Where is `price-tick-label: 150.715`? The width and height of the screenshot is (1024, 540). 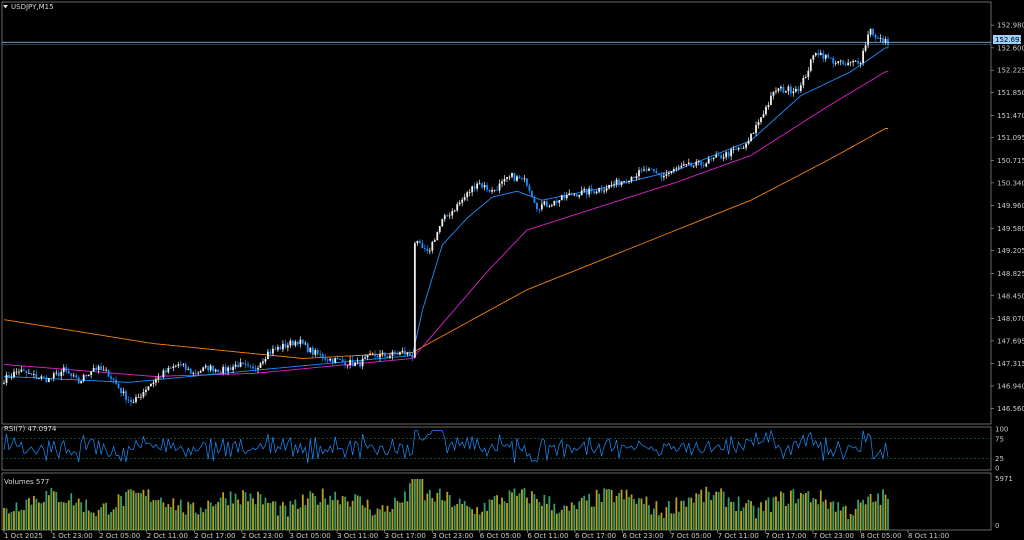 price-tick-label: 150.715 is located at coordinates (1010, 161).